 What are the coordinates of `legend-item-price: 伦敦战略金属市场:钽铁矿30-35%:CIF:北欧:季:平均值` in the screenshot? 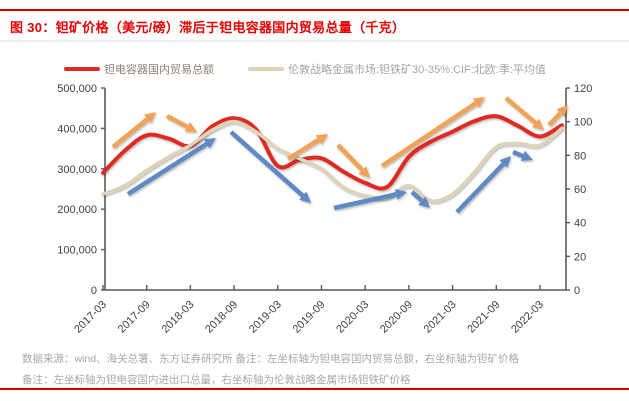 It's located at (397, 69).